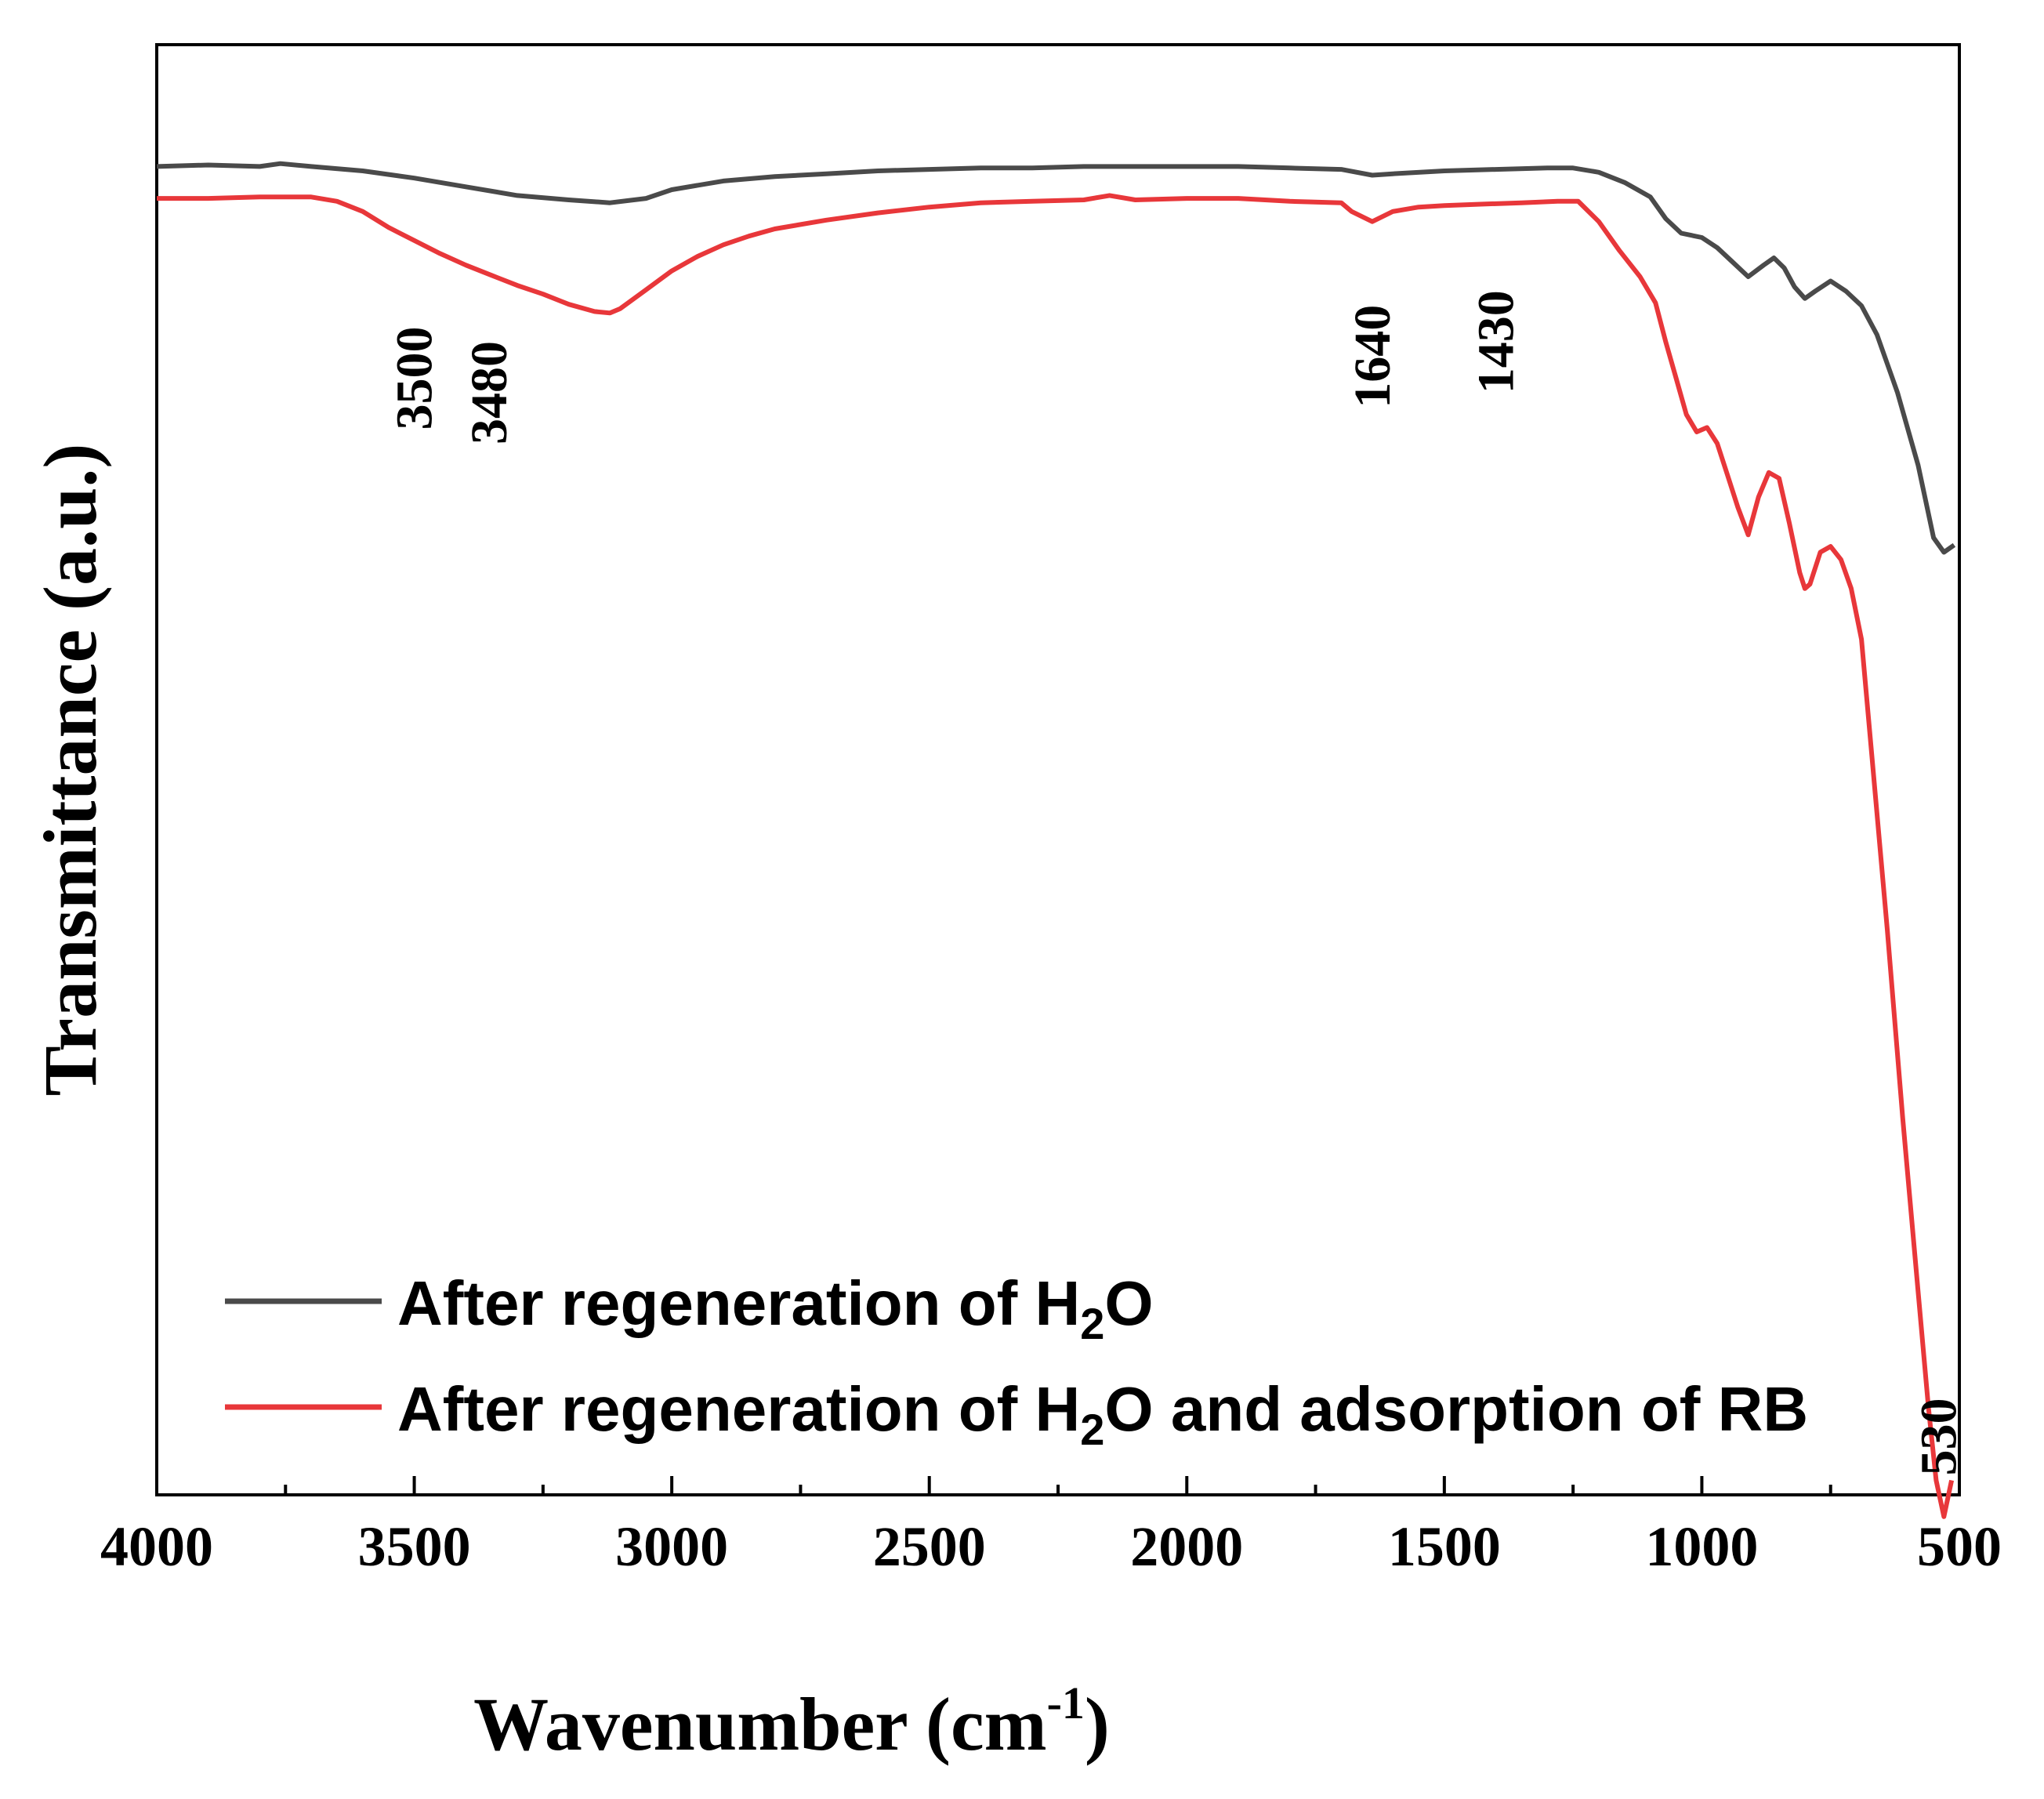 This screenshot has width=2044, height=1799. What do you see at coordinates (929, 1546) in the screenshot?
I see `x-tick-label: 2500` at bounding box center [929, 1546].